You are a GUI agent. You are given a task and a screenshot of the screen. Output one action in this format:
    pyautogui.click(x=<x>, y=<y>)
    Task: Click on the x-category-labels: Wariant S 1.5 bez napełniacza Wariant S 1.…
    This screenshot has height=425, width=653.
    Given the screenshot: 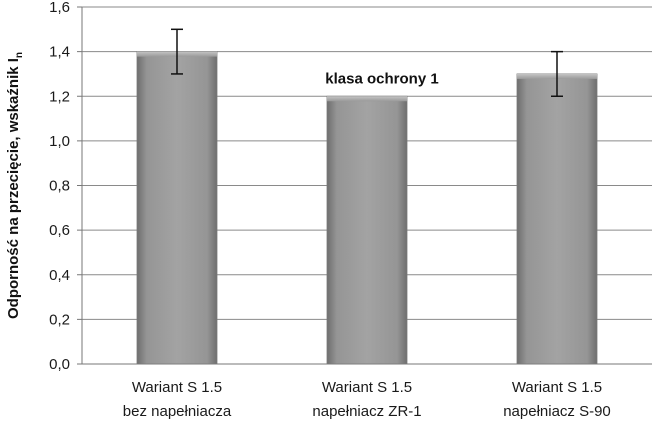 What is the action you would take?
    pyautogui.click(x=367, y=399)
    